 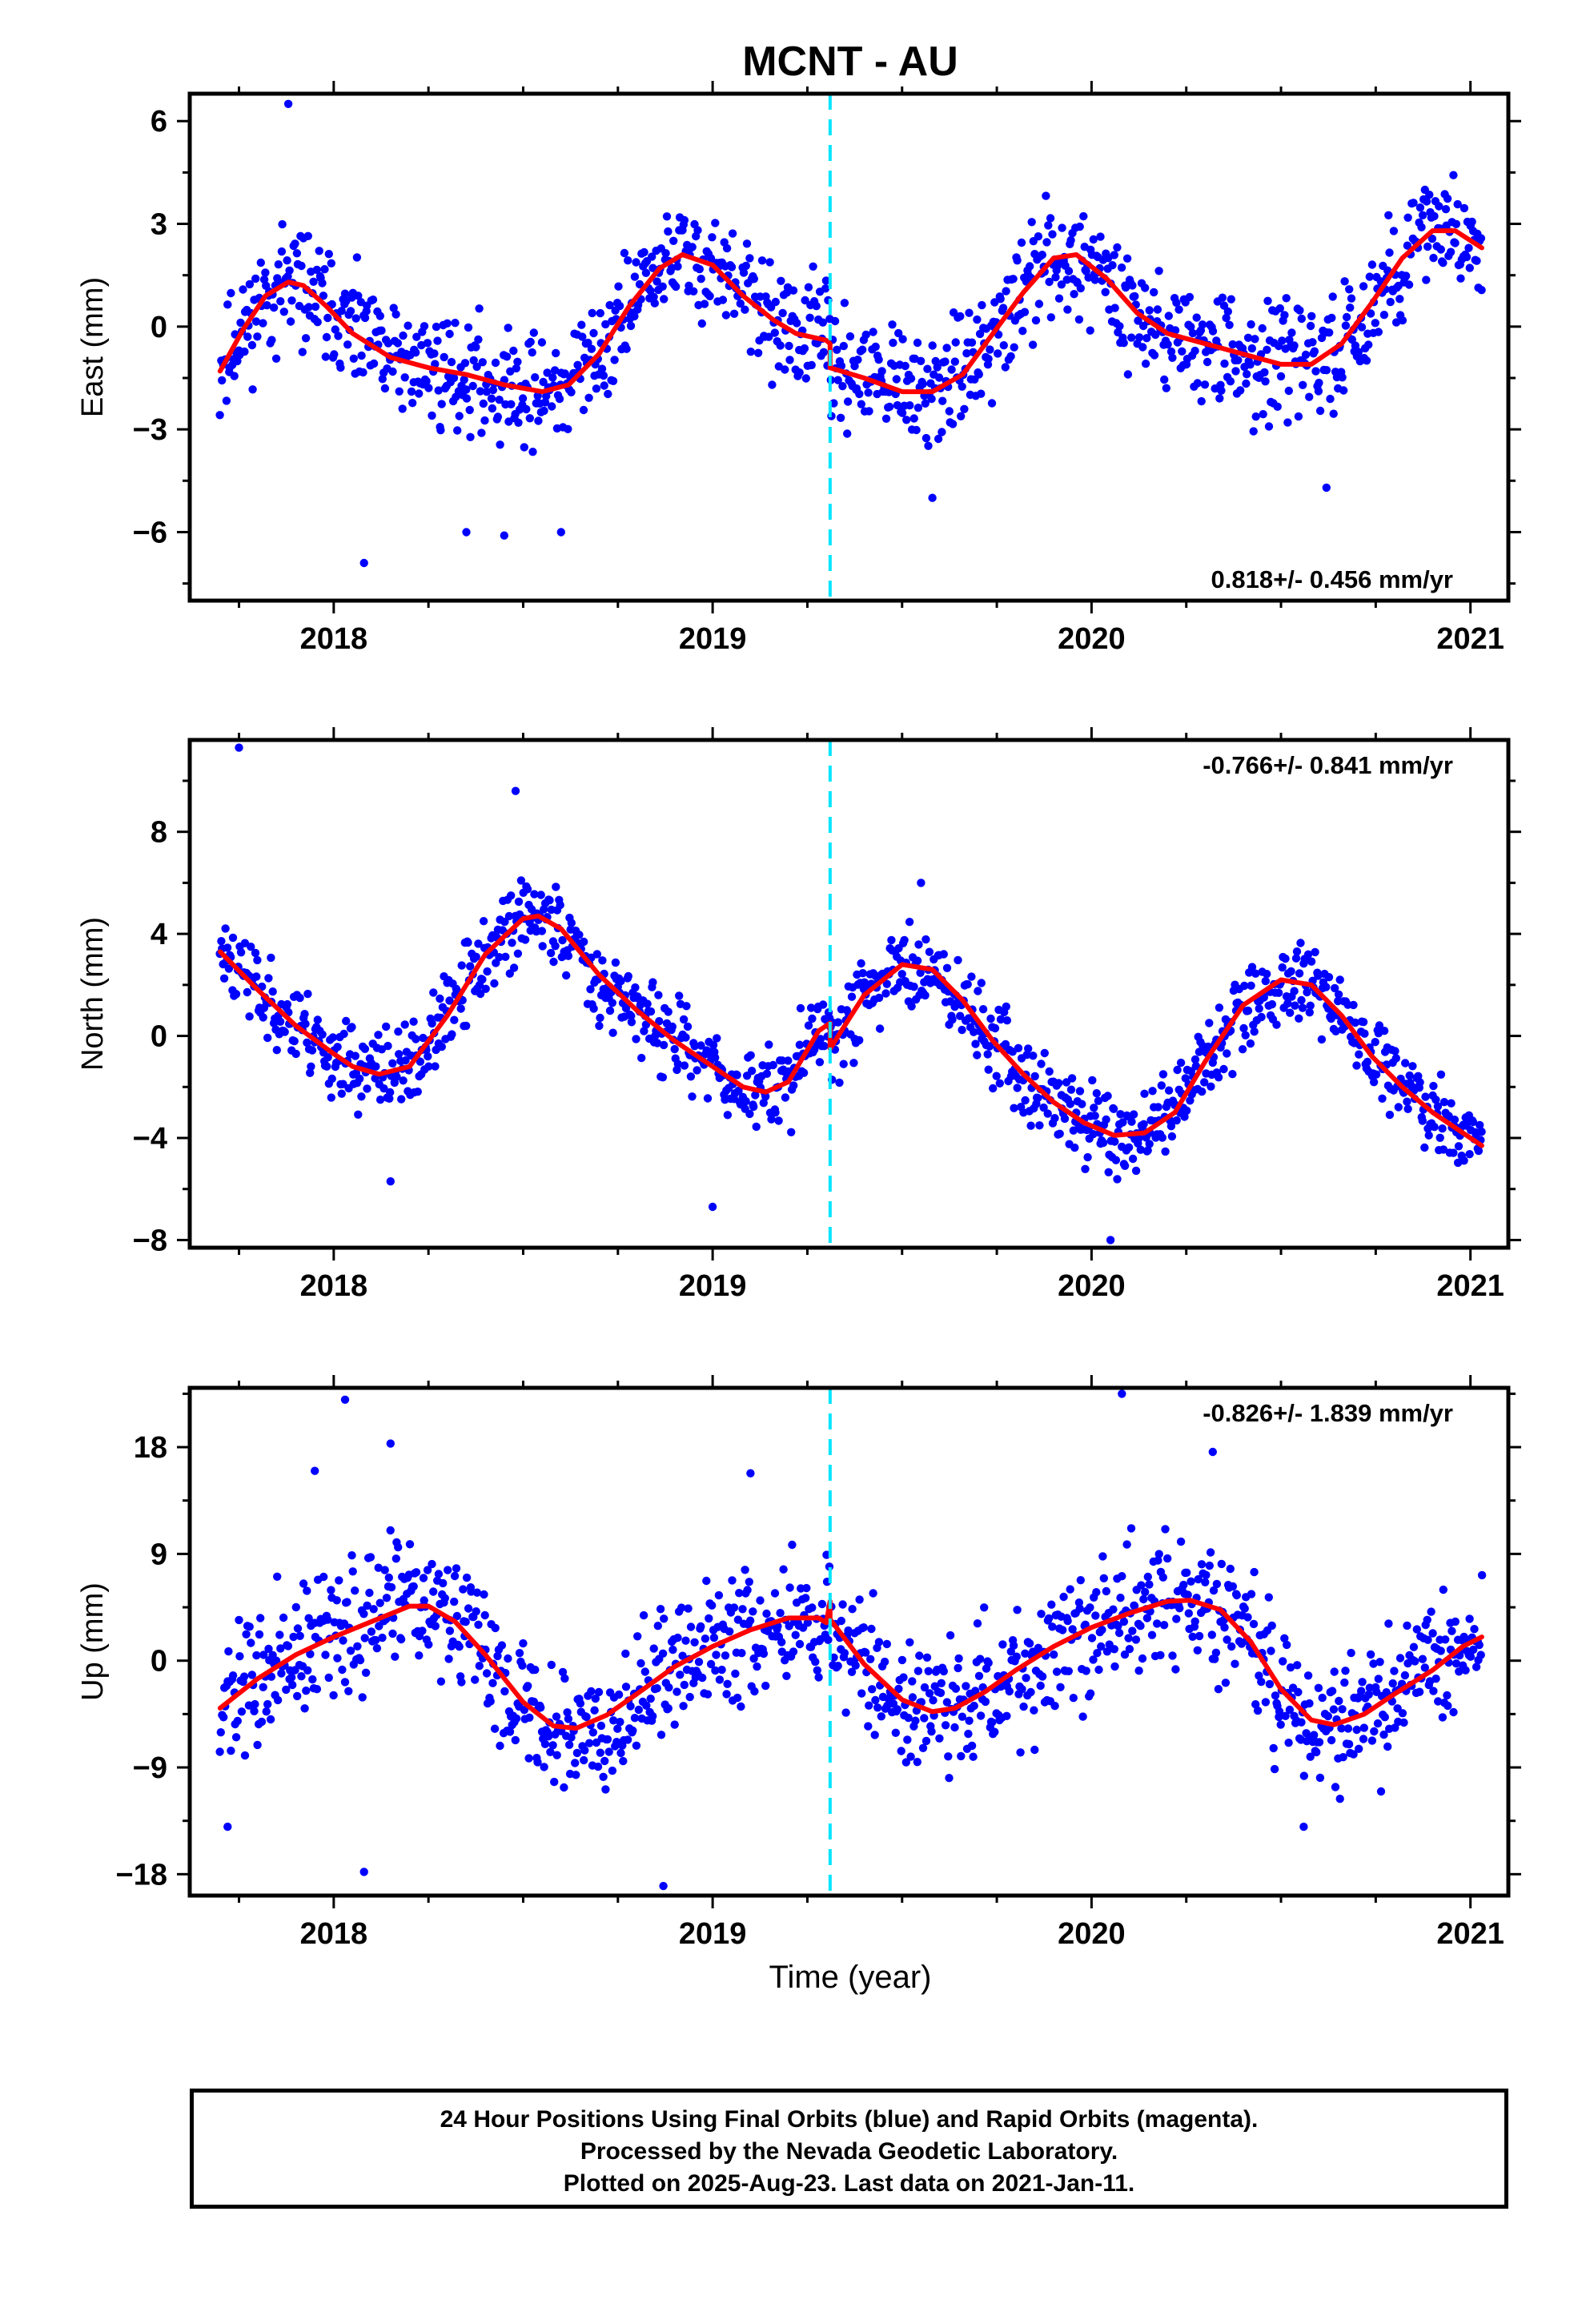 What do you see at coordinates (159, 122) in the screenshot?
I see `y-tick-label: 6` at bounding box center [159, 122].